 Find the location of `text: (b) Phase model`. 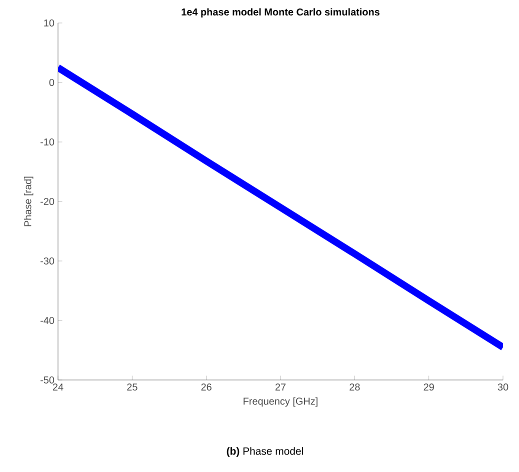

text: (b) Phase model is located at coordinates (264, 452).